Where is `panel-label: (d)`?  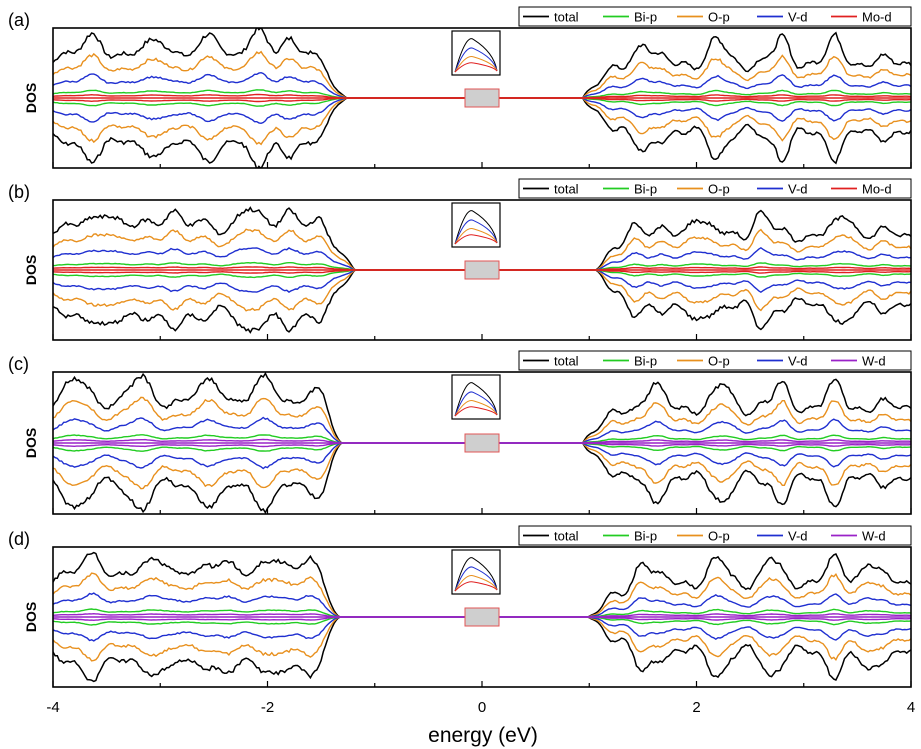
panel-label: (d) is located at coordinates (19, 539).